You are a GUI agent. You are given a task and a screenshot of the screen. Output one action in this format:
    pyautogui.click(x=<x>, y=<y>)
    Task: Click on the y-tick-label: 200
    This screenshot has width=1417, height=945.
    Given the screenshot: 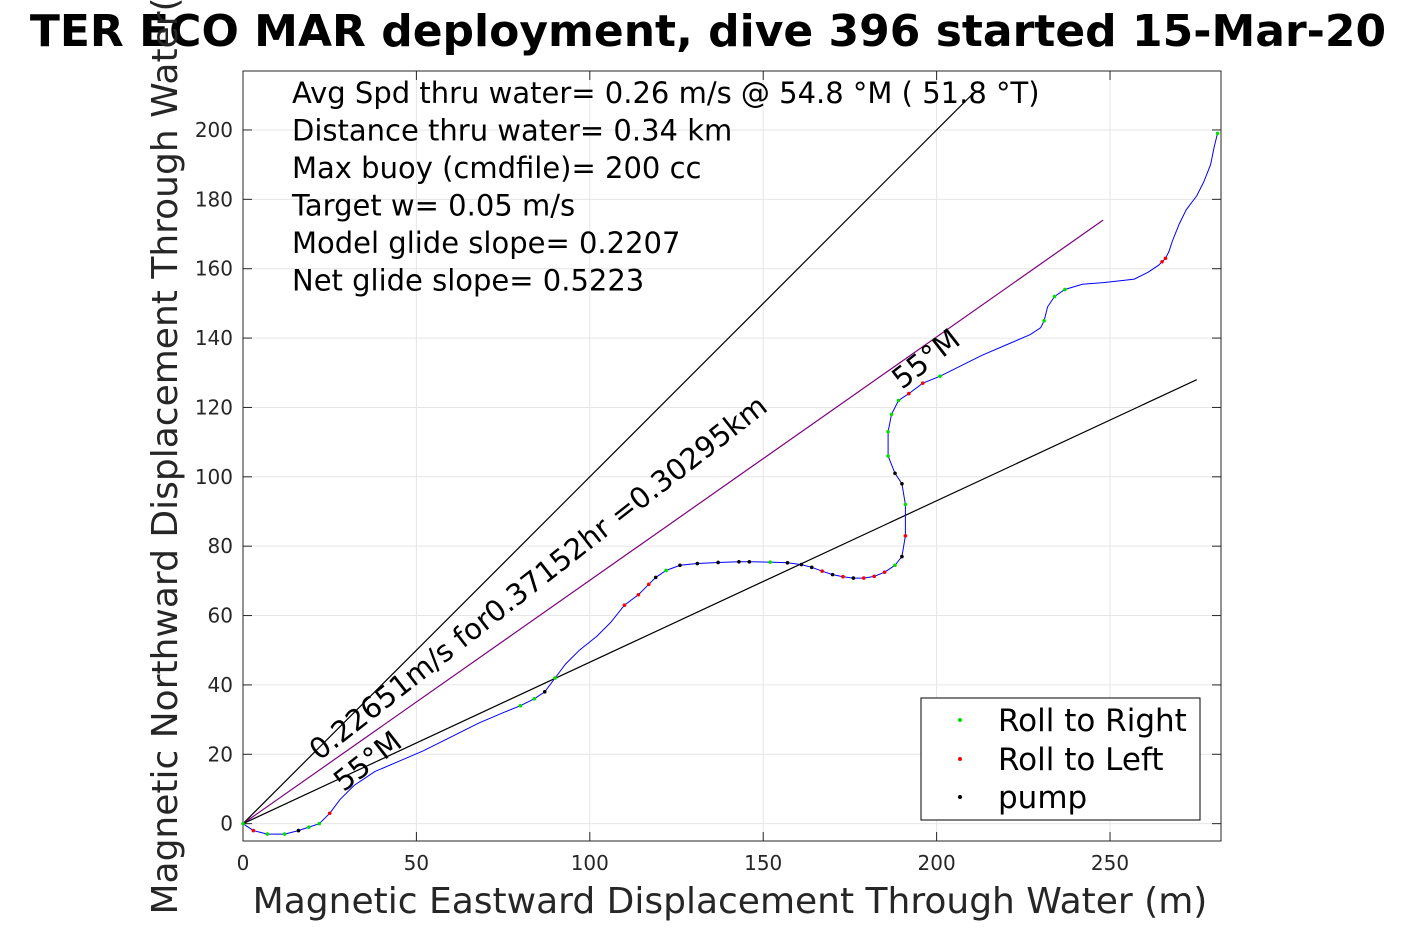 What is the action you would take?
    pyautogui.click(x=214, y=130)
    